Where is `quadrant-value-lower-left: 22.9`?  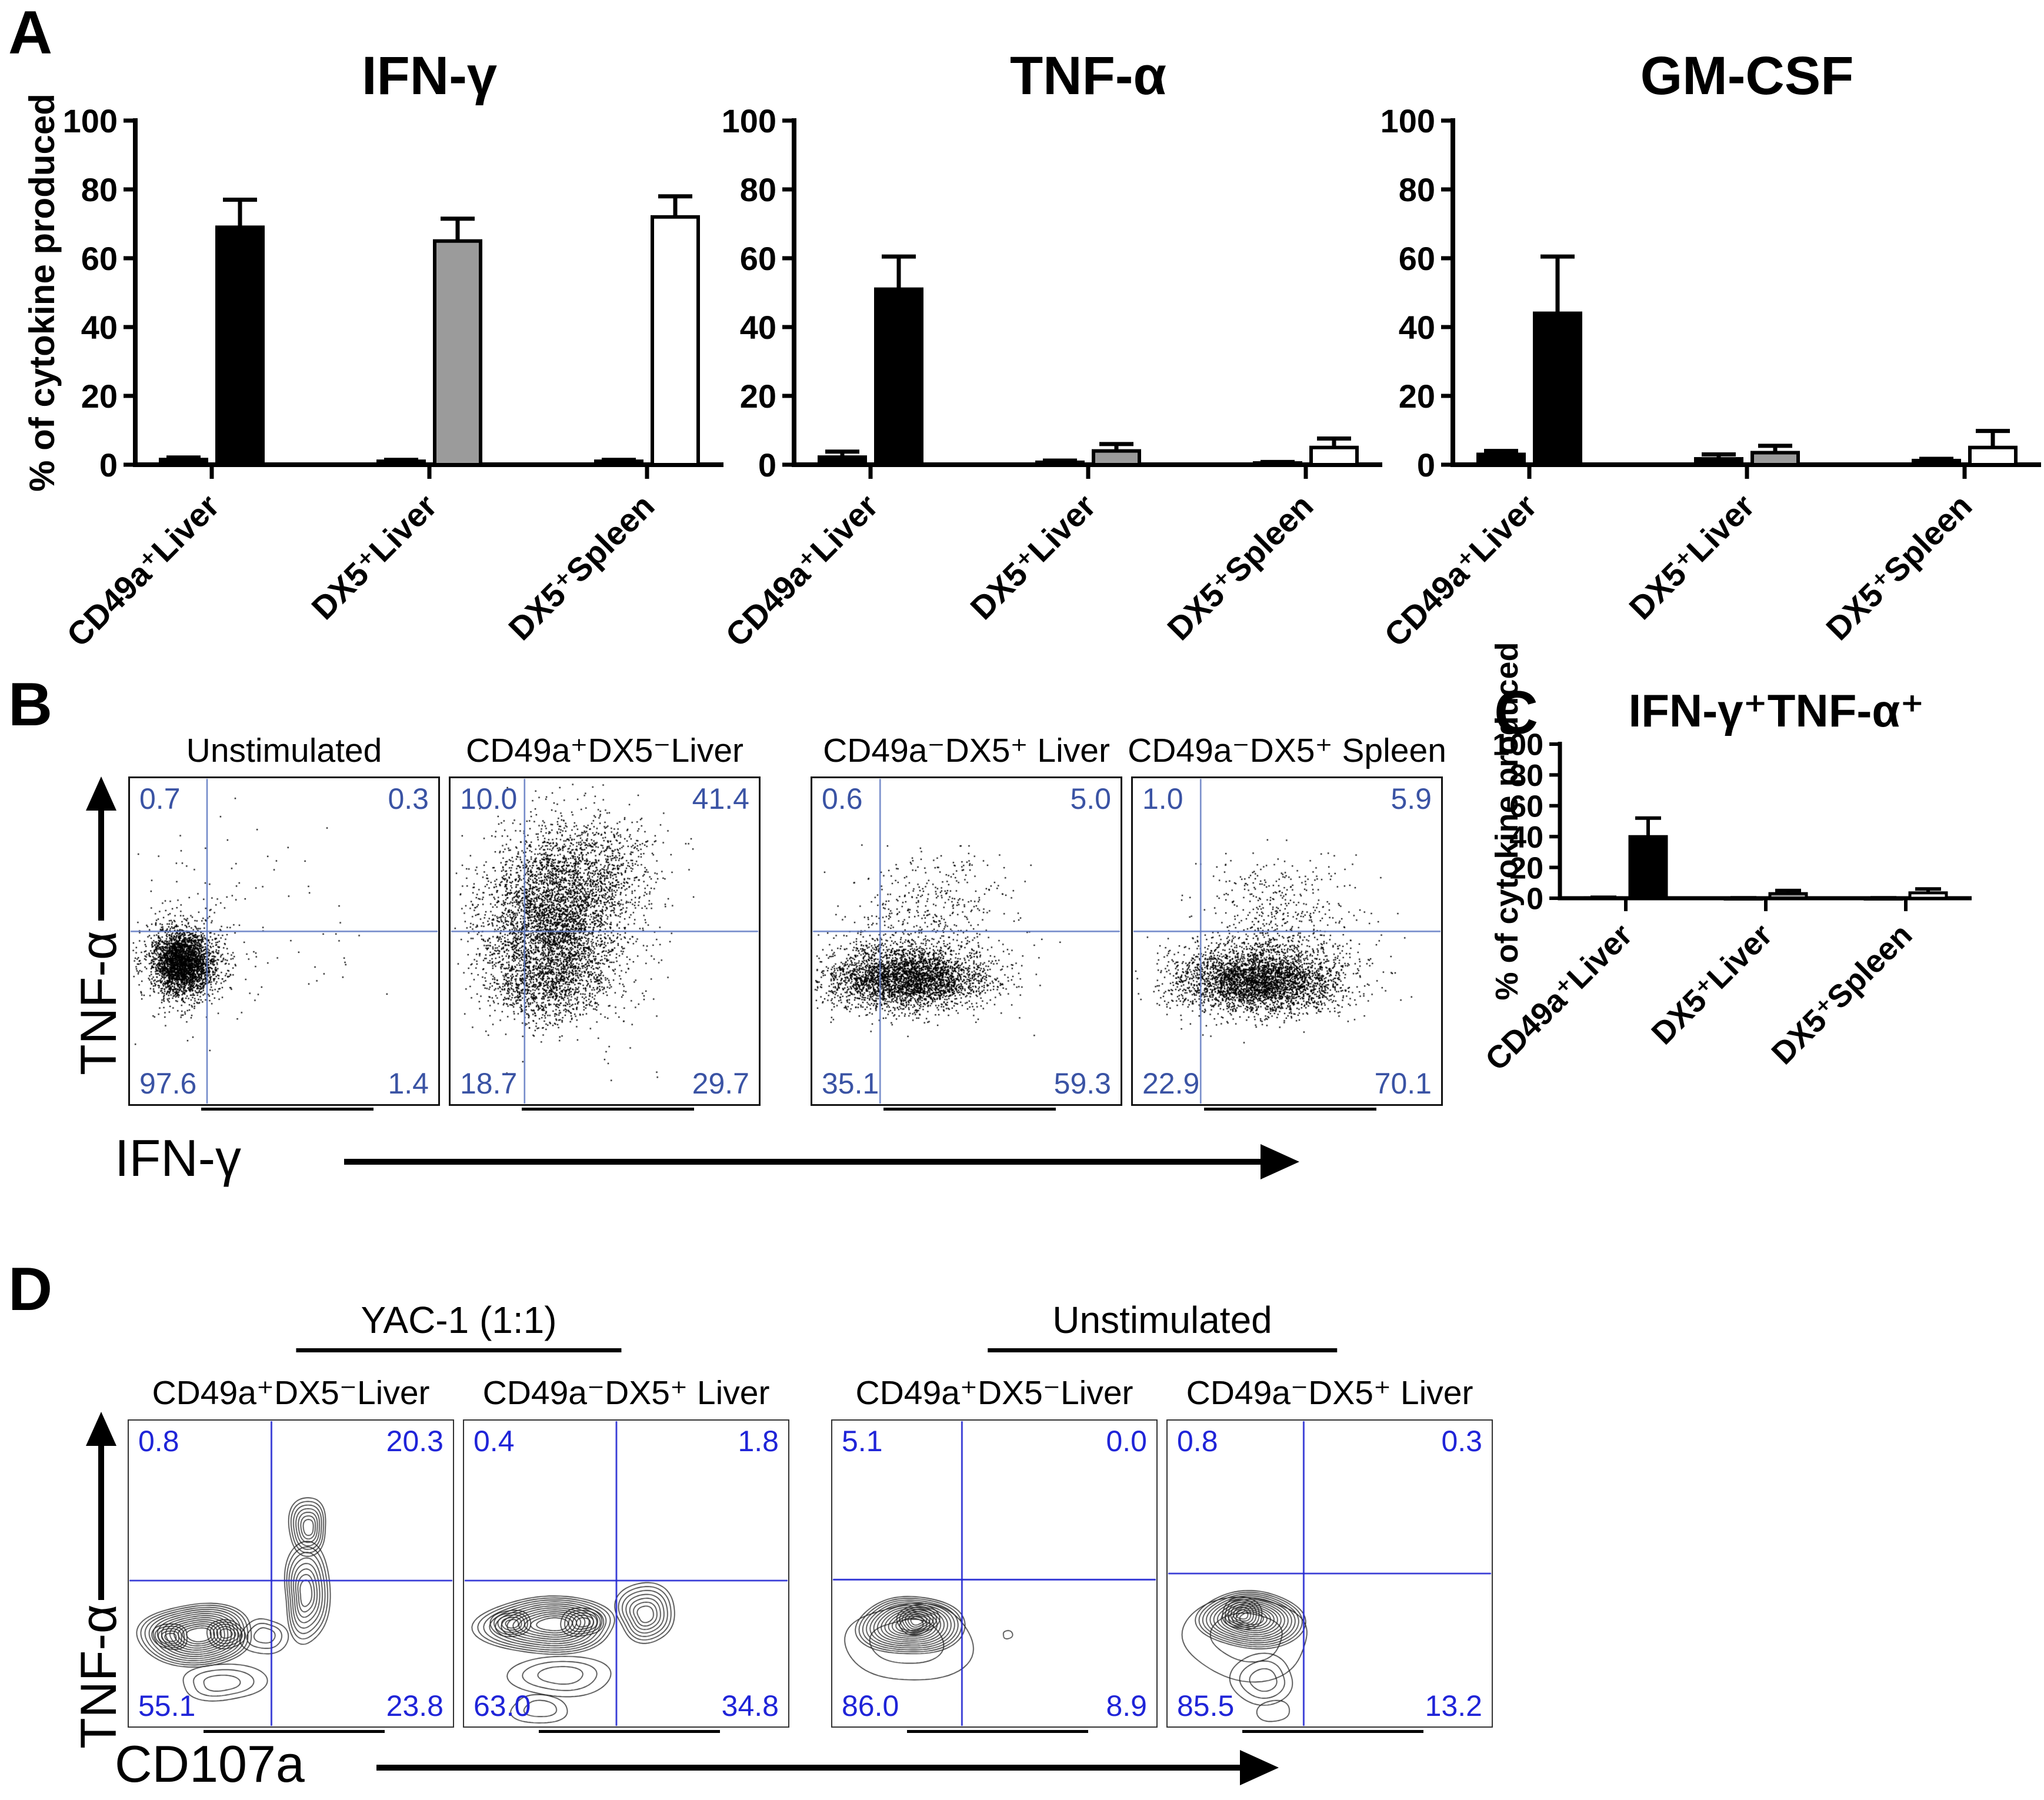
quadrant-value-lower-left: 22.9 is located at coordinates (1171, 1083).